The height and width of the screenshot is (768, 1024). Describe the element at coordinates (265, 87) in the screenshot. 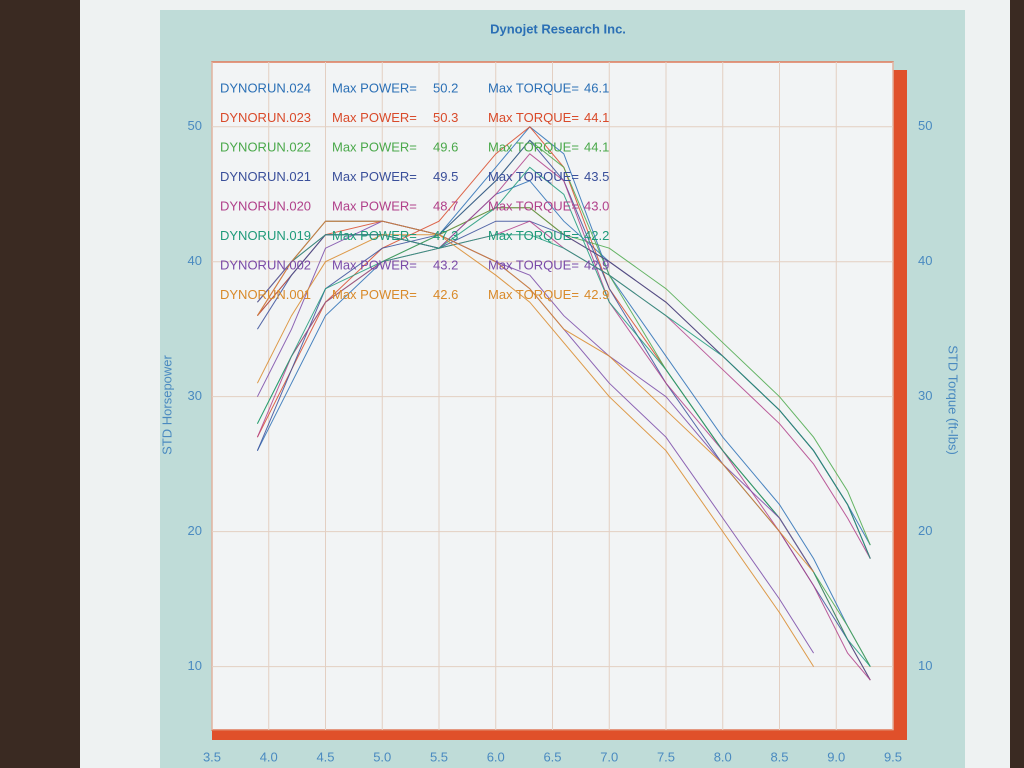

I see `legend-run-name: DYNORUN.024` at that location.